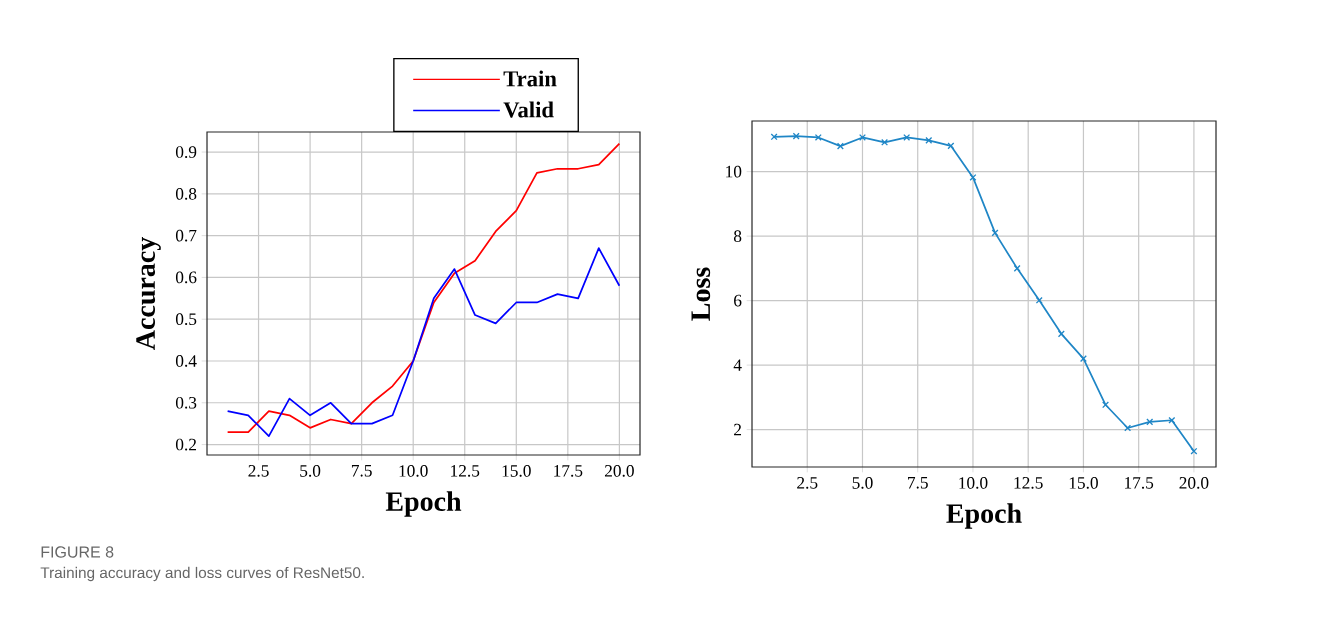 The image size is (1328, 637). Describe the element at coordinates (202, 574) in the screenshot. I see `text: Training accuracy and loss curves of ResNet50.` at that location.